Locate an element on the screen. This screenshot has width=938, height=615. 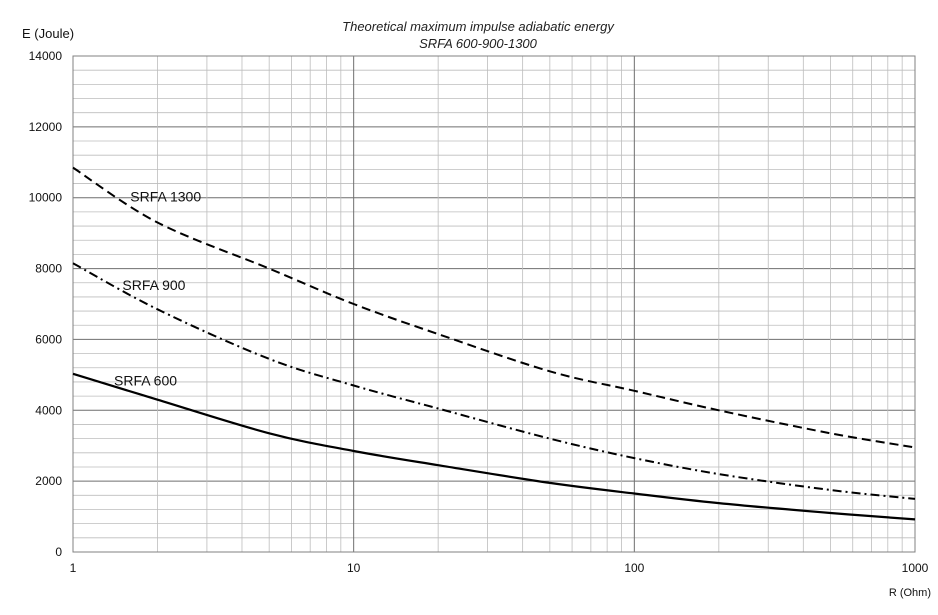
y-tick-label: 12000 is located at coordinates (46, 127).